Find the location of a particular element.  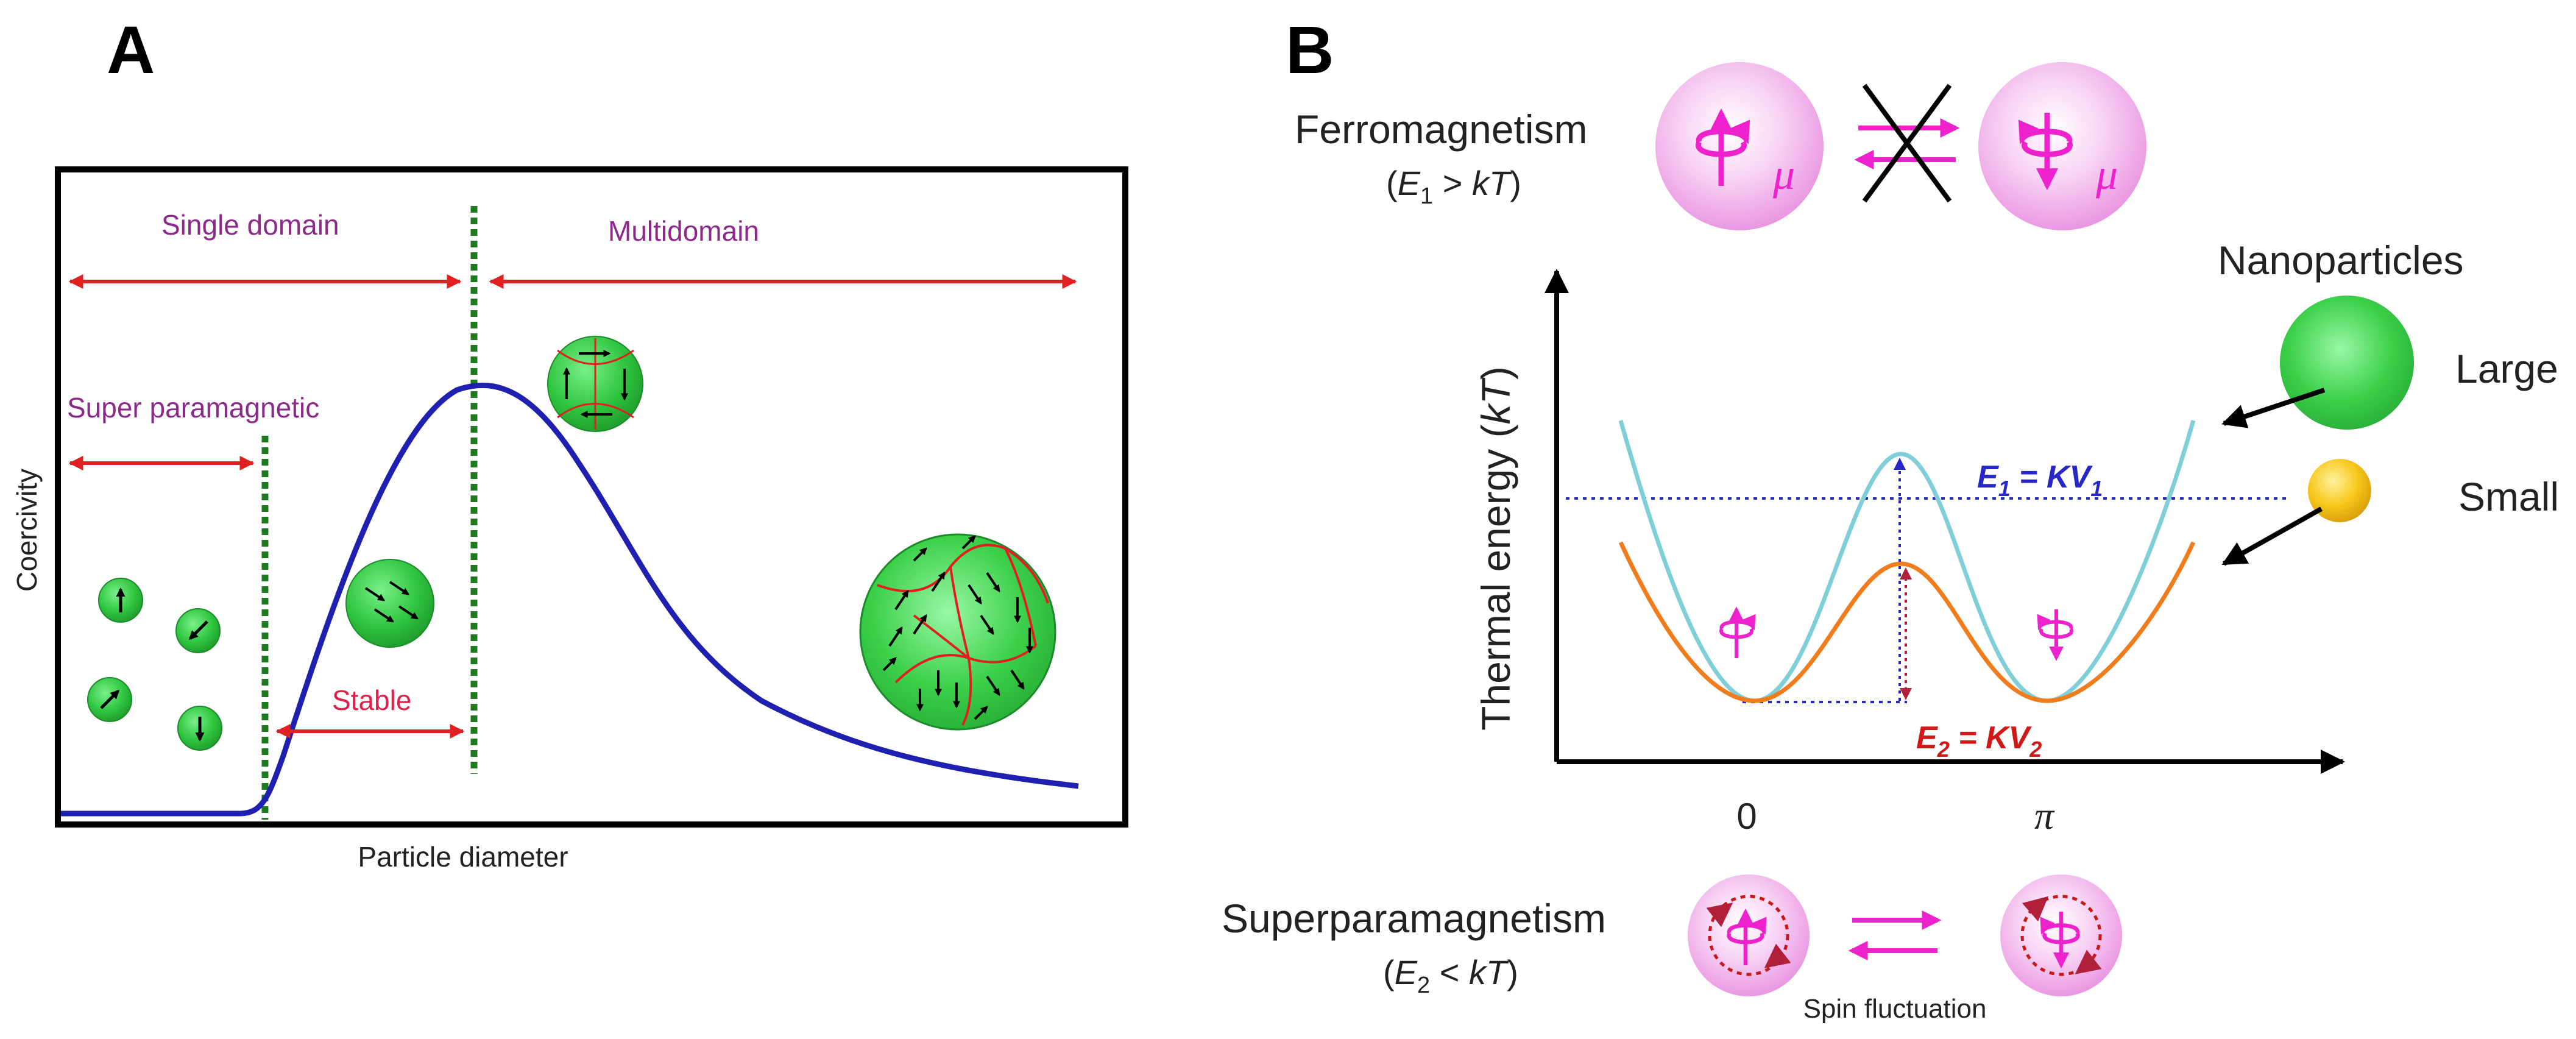

x-tick-zero: 0 is located at coordinates (1746, 817).